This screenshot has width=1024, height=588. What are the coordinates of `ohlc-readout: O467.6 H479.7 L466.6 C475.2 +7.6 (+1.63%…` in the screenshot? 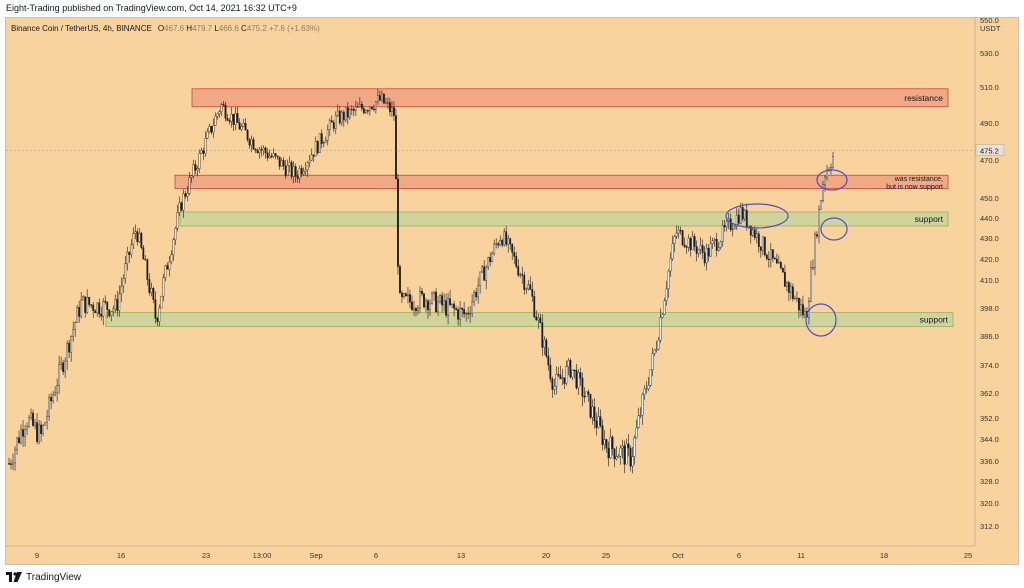 It's located at (239, 28).